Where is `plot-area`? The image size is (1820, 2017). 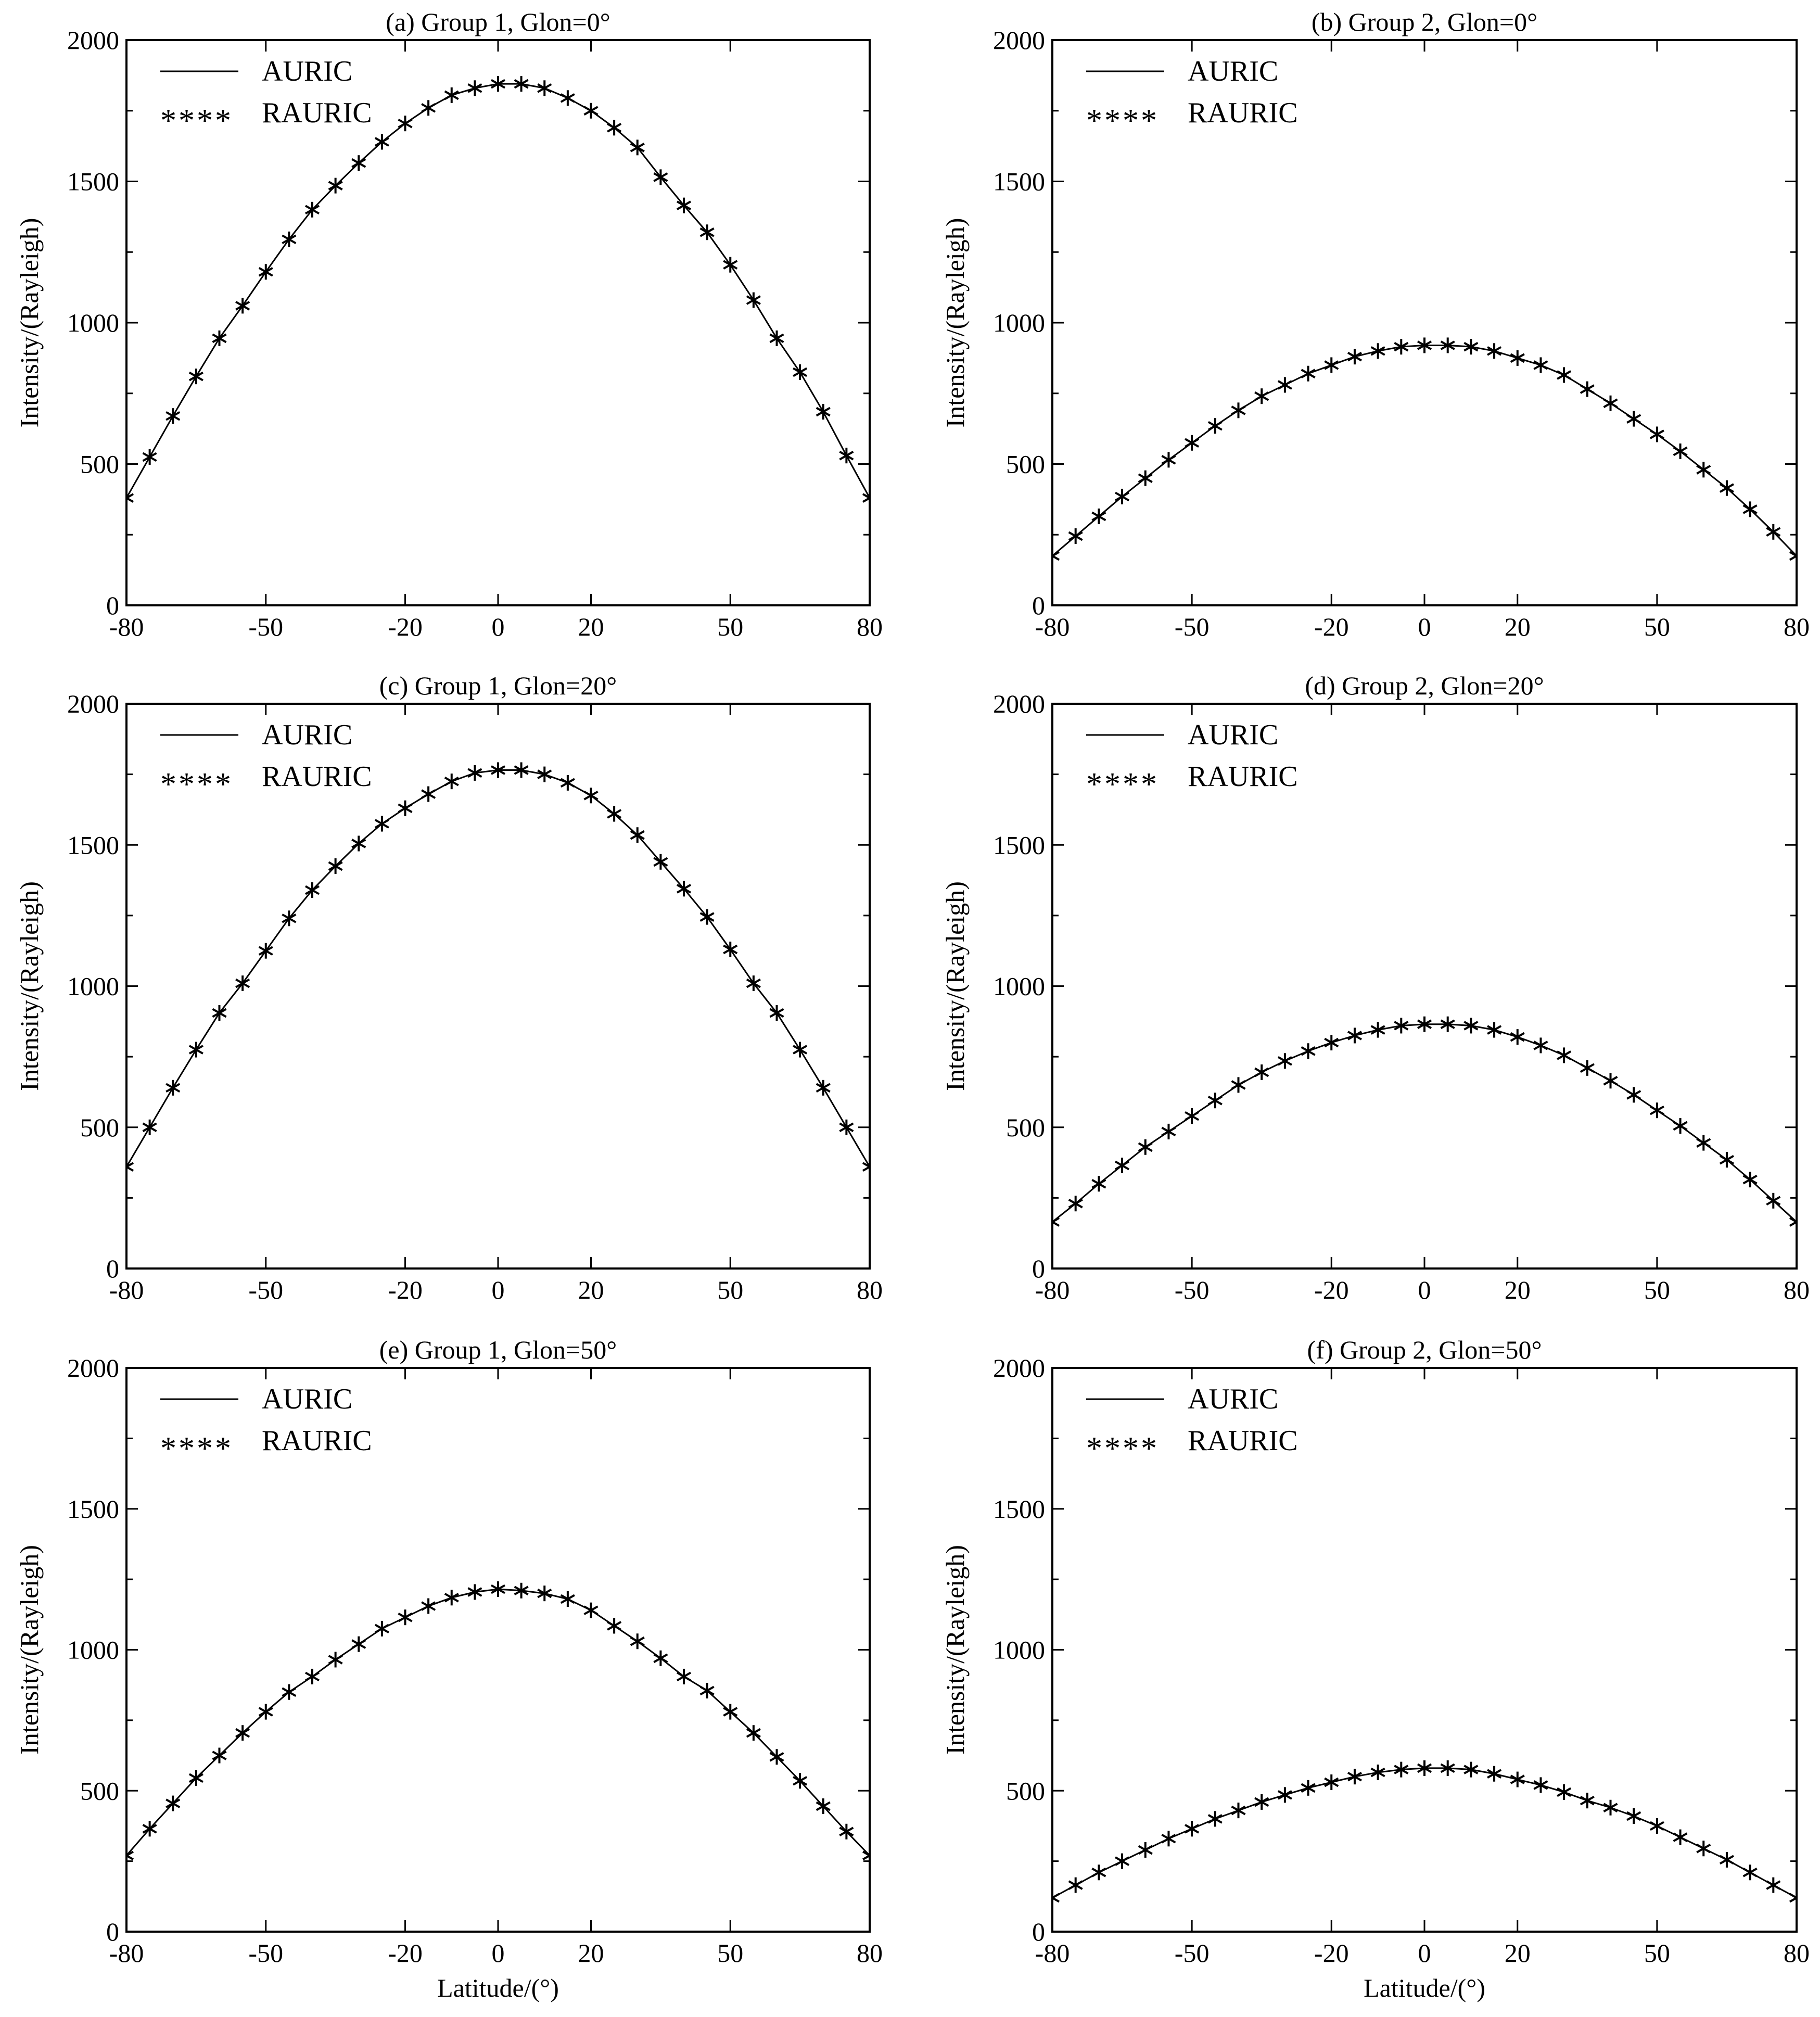 plot-area is located at coordinates (498, 1722).